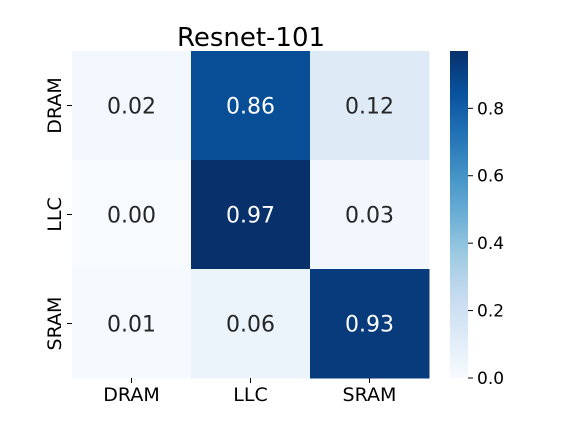  I want to click on cell-value-label: 0.01, so click(131, 325).